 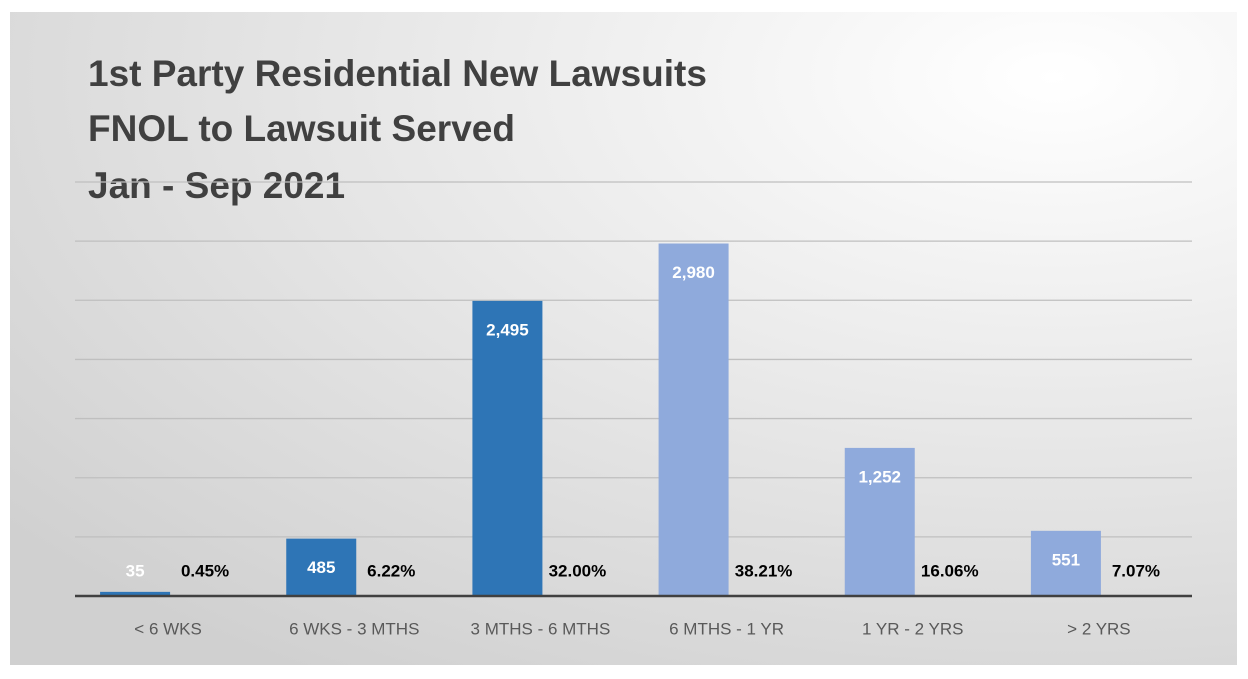 I want to click on x-tick-label: 6 MTHS - 1 YR, so click(x=726, y=628).